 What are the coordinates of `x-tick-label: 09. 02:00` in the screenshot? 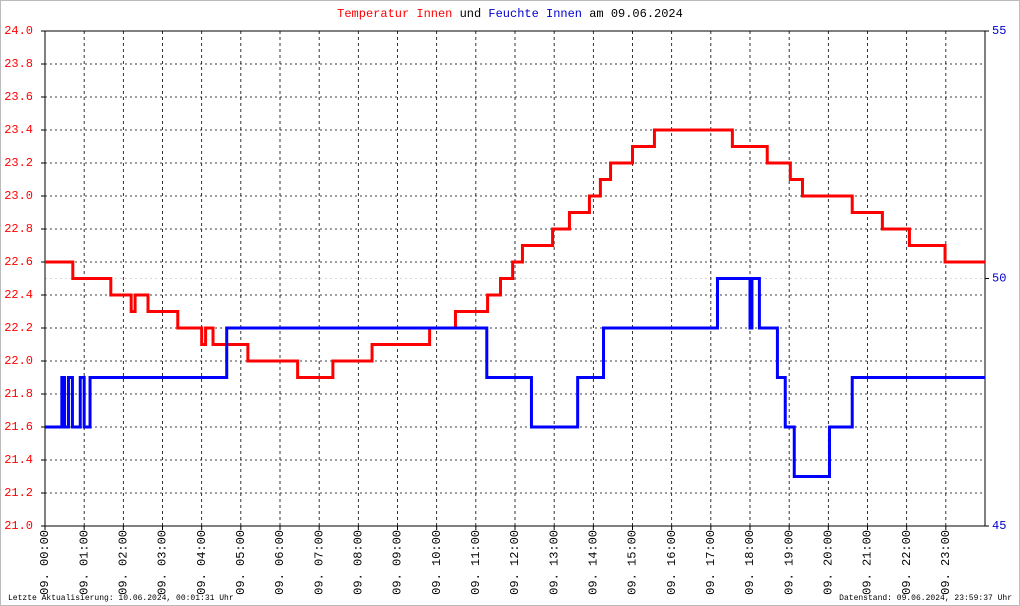 It's located at (124, 562).